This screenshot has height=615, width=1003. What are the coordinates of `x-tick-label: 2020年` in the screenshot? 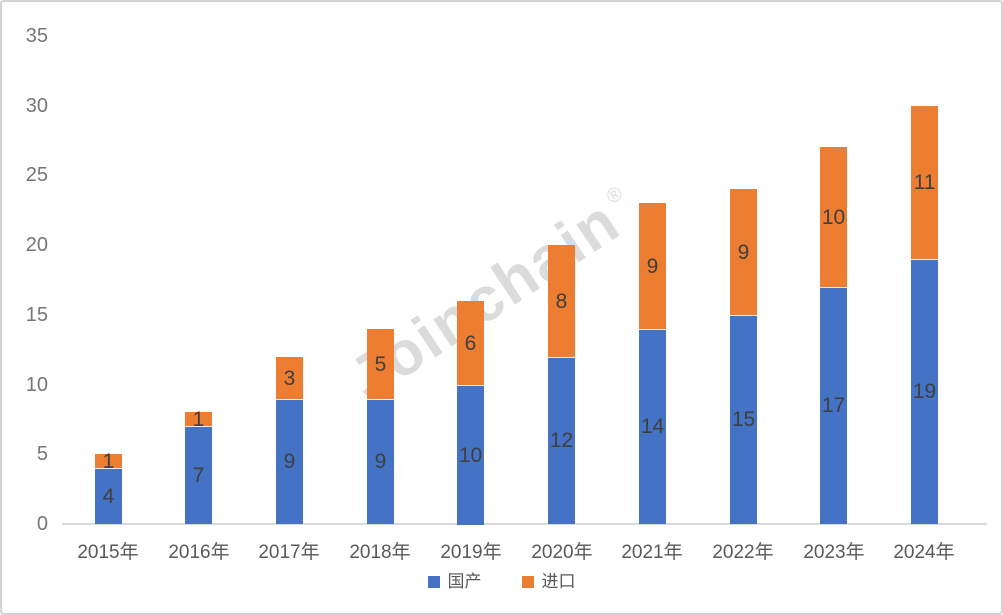 It's located at (562, 552).